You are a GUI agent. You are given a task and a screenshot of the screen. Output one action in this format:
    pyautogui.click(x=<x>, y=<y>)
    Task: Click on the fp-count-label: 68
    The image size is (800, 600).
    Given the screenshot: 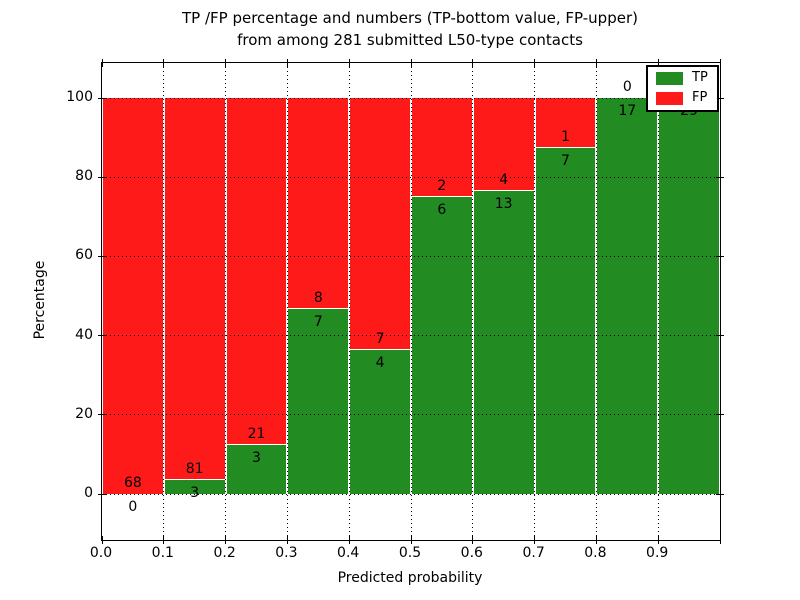 What is the action you would take?
    pyautogui.click(x=132, y=483)
    